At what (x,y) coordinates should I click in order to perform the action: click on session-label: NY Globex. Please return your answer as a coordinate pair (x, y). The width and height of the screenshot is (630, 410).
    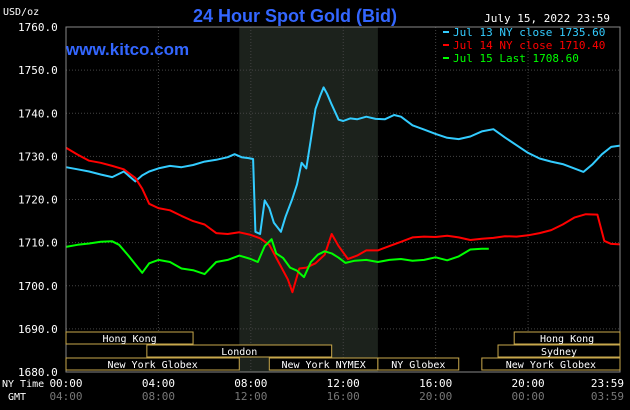
    Looking at the image, I should click on (418, 365).